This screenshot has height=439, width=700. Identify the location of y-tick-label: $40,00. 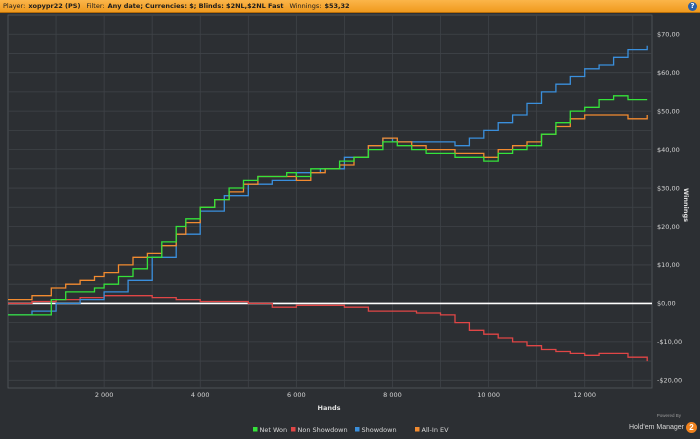
(668, 150).